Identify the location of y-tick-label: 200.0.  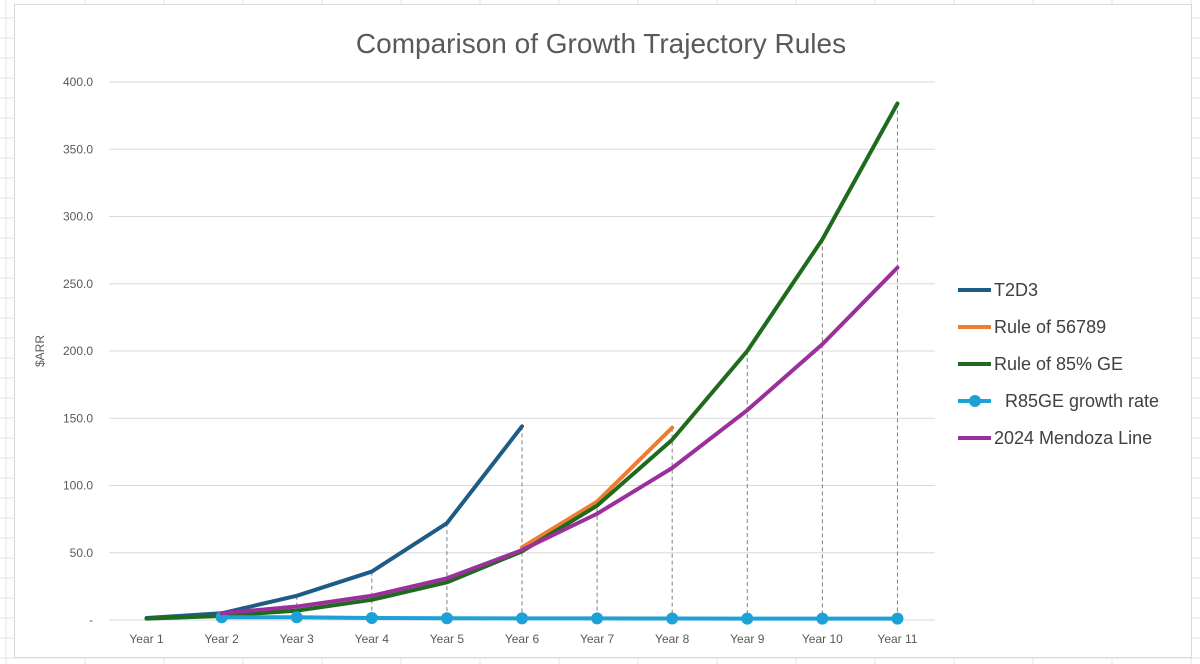
(78, 351).